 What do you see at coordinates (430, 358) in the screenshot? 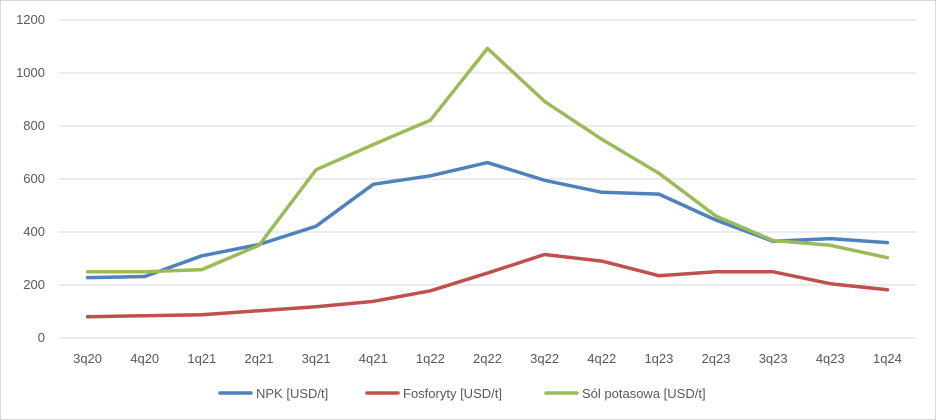
I see `x-tick-label: 1q22` at bounding box center [430, 358].